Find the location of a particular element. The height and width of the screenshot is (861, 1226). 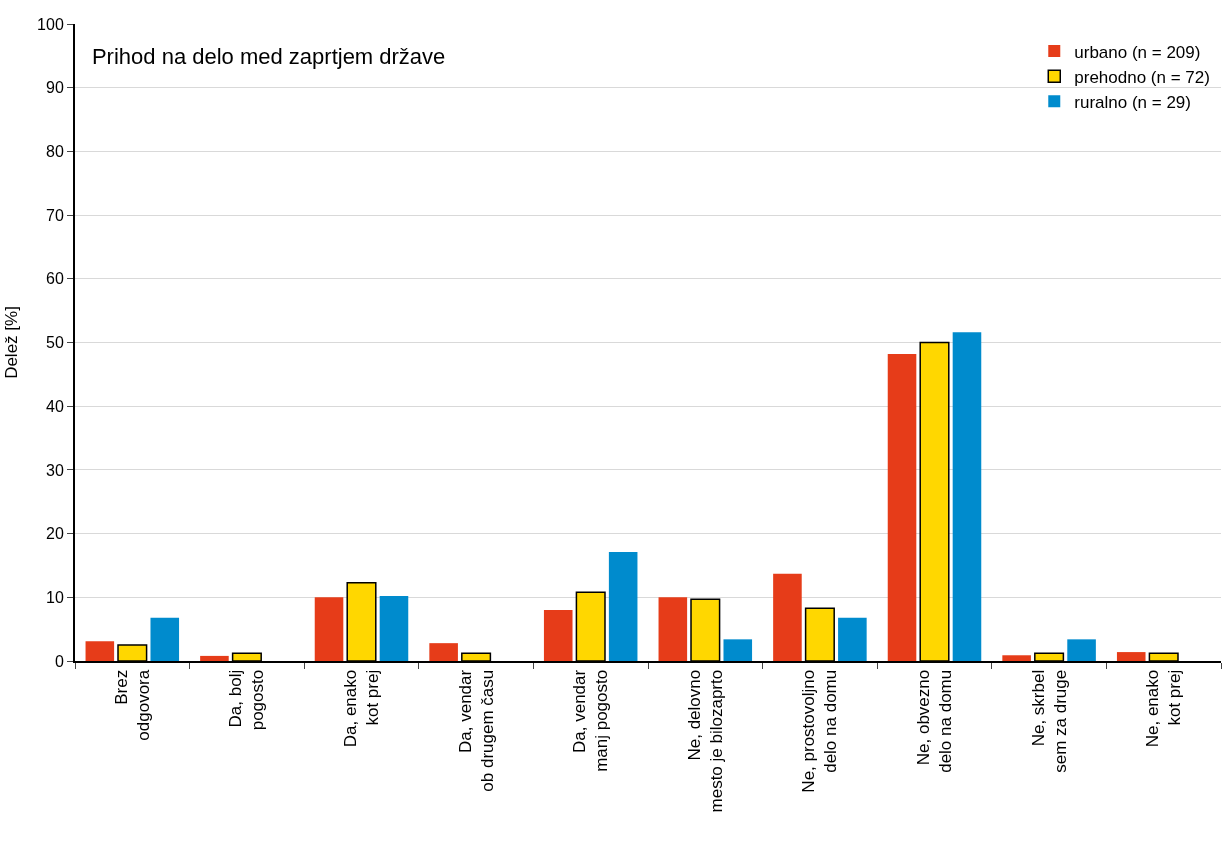

x-tick-label: Da, bolj pogosto is located at coordinates (247, 700).